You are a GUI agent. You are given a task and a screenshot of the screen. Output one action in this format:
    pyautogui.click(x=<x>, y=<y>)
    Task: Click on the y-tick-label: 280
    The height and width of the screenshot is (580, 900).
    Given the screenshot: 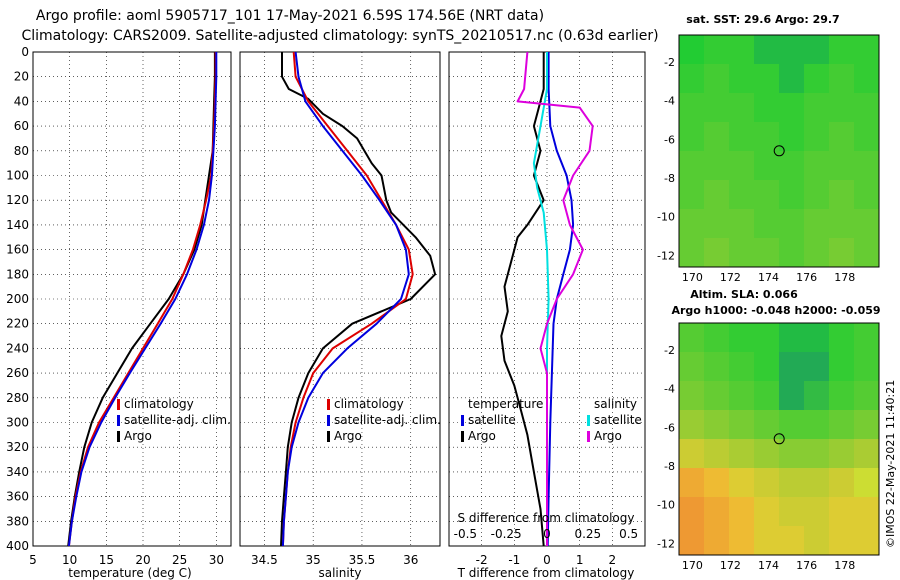 What is the action you would take?
    pyautogui.click(x=17, y=398)
    